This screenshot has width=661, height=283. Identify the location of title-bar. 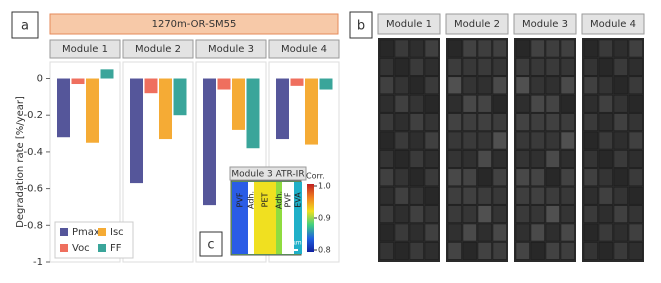
(194, 24).